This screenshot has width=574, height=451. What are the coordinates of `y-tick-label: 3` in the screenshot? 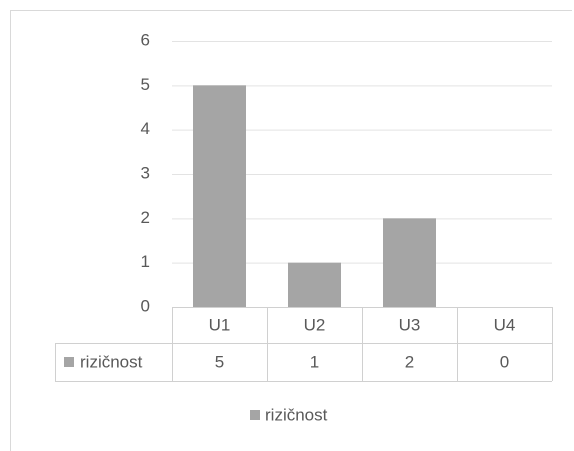 It's located at (145, 172).